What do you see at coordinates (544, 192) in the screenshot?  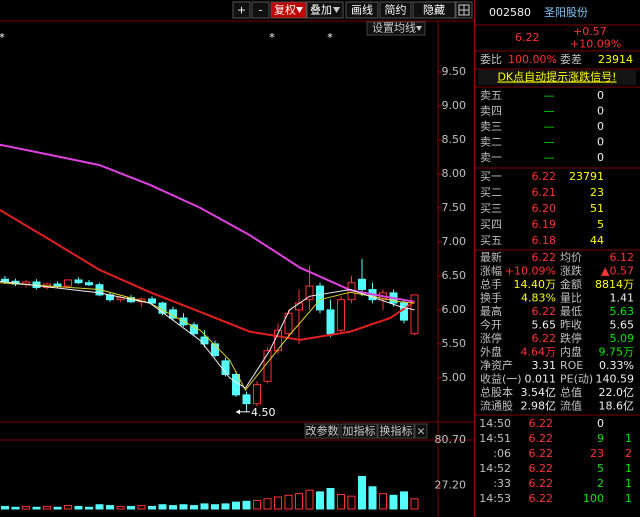 I see `order-price: 6.21` at bounding box center [544, 192].